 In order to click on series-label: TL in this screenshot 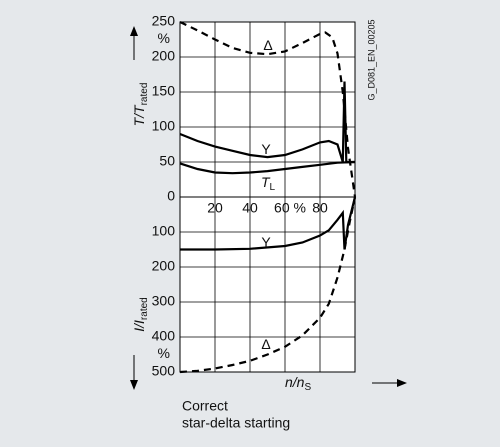, I will do `click(268, 183)`.